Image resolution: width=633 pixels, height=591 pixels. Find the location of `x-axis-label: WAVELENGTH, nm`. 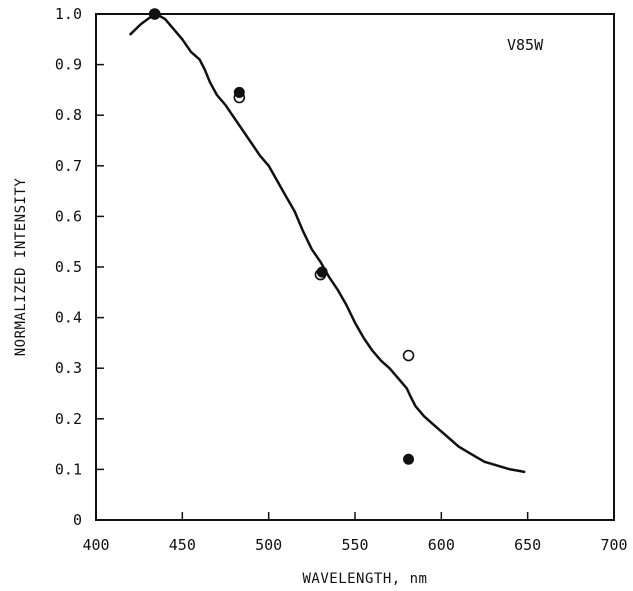

x-axis-label: WAVELENGTH, nm is located at coordinates (364, 579).